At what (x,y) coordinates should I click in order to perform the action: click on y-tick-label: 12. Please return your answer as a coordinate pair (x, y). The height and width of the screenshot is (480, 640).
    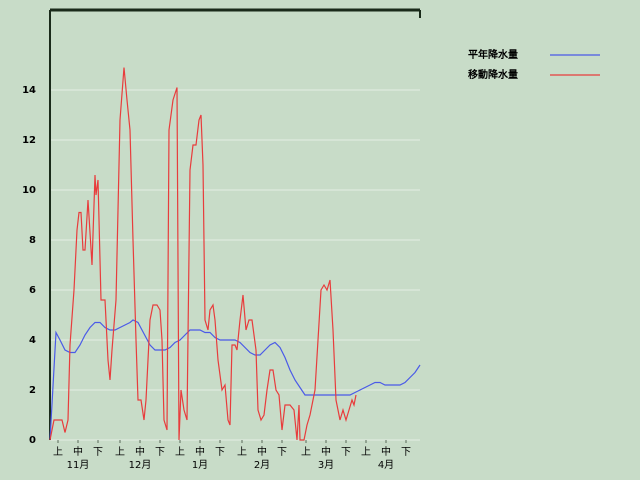
    Looking at the image, I should click on (29, 140).